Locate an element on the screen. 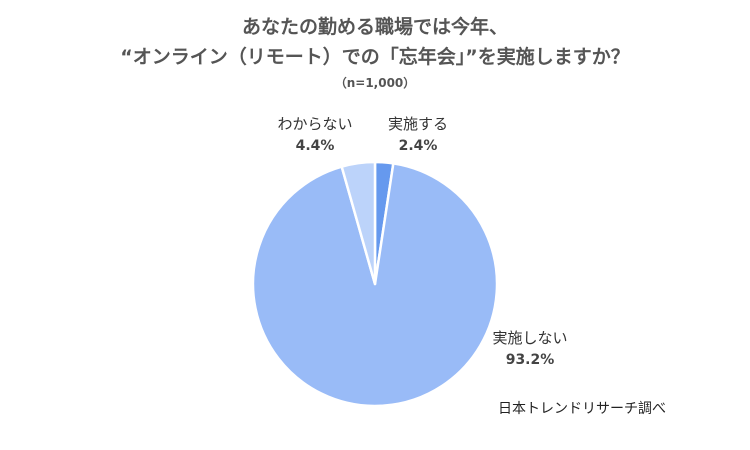  slice-label-wakaranai: わからない 4.4% is located at coordinates (315, 135).